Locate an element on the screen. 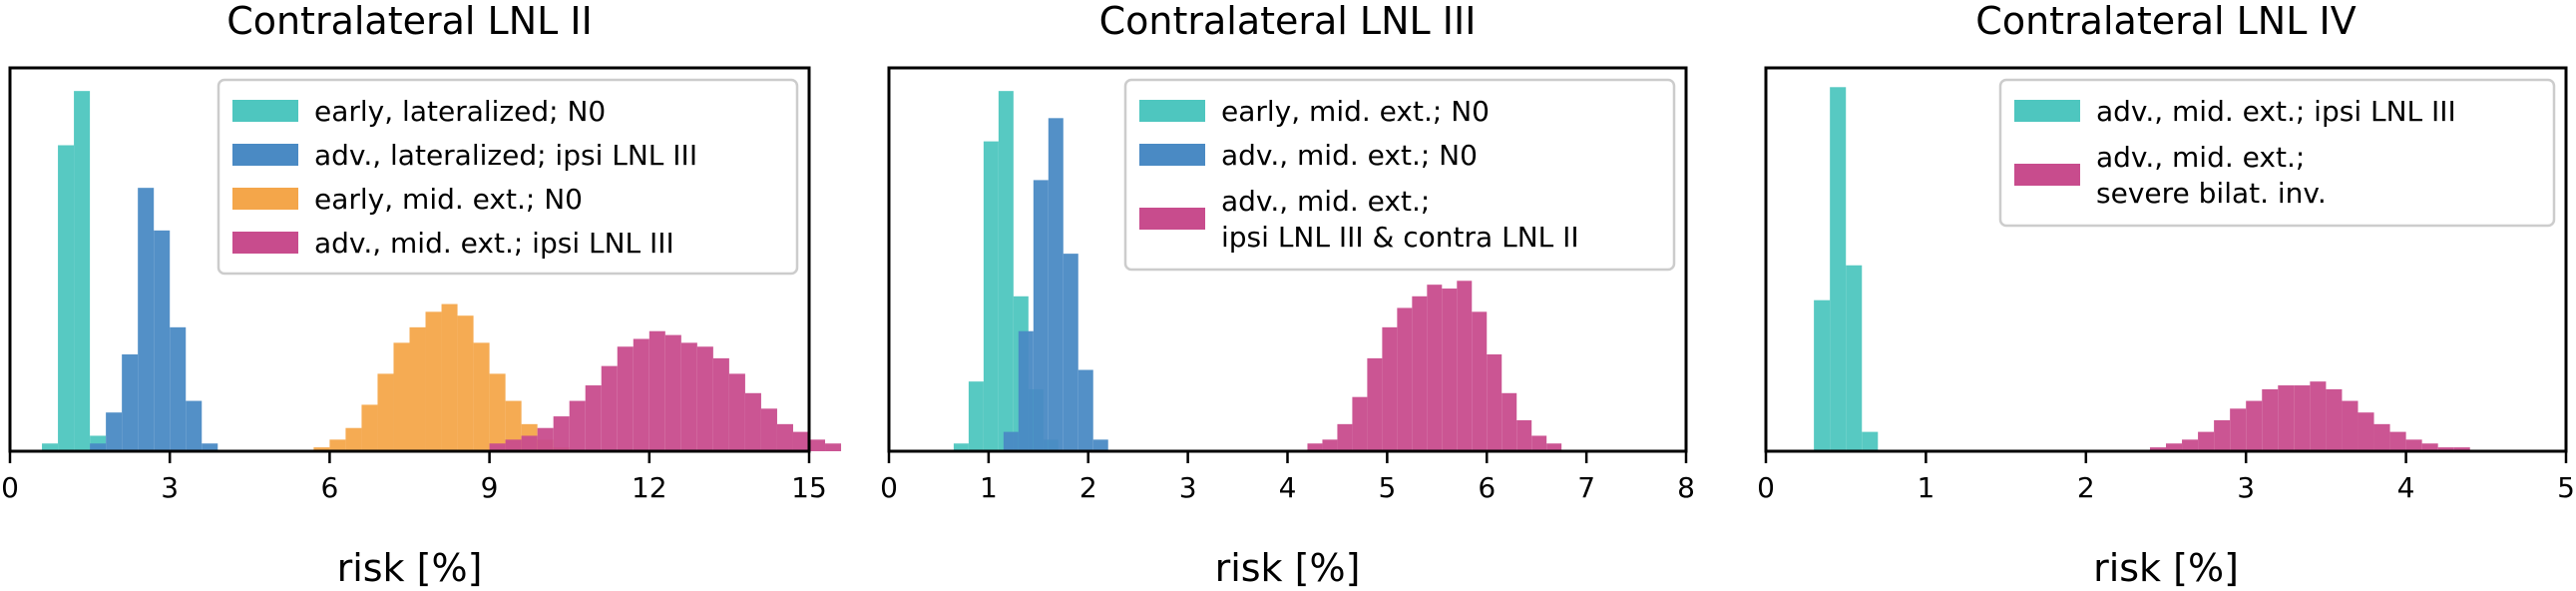  x-tick-label: 2 is located at coordinates (2086, 488).